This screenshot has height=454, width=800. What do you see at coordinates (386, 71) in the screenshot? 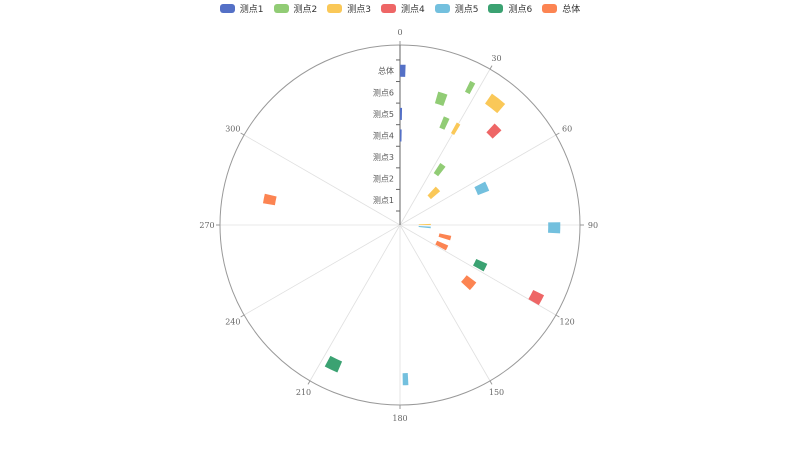
I see `radius-category-label: 总体` at bounding box center [386, 71].